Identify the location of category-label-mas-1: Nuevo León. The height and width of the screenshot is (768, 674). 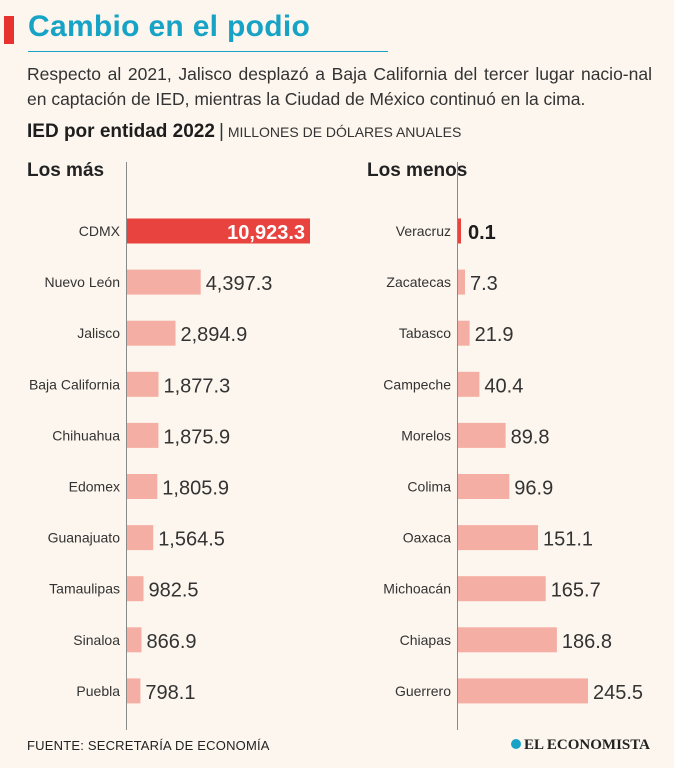
(82, 282).